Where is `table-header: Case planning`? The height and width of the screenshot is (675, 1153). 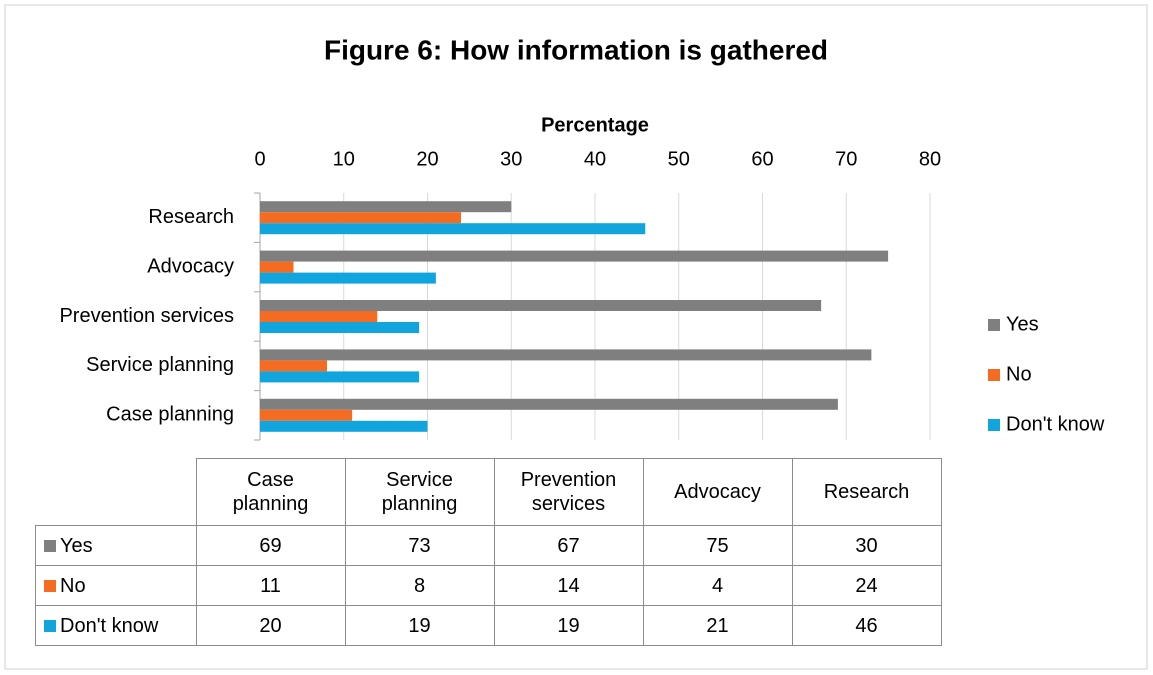
table-header: Case planning is located at coordinates (270, 492).